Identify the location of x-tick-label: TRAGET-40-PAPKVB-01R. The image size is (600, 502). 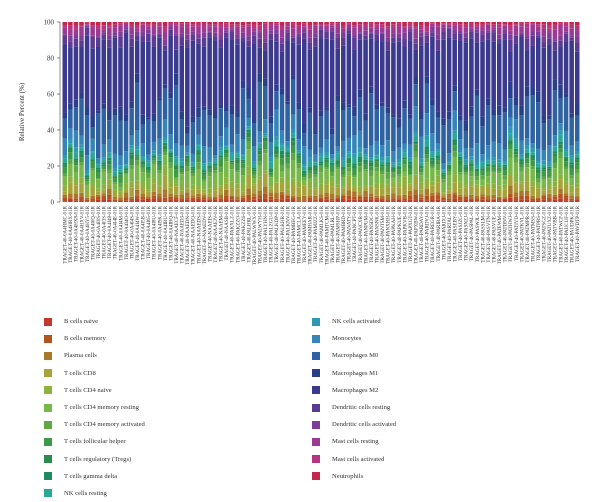
(405, 234).